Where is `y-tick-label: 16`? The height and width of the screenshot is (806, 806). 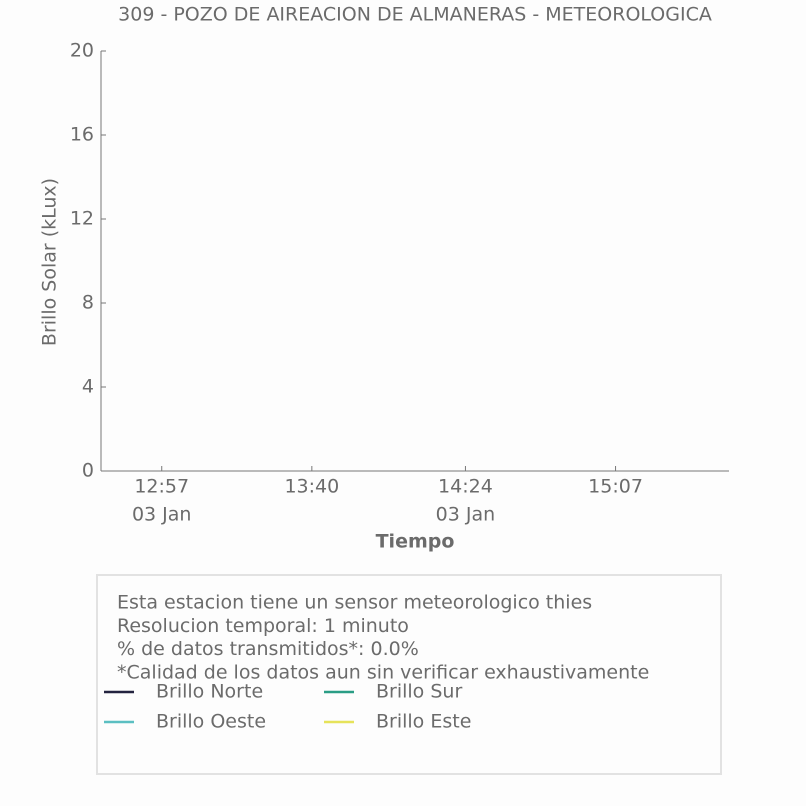 y-tick-label: 16 is located at coordinates (82, 135).